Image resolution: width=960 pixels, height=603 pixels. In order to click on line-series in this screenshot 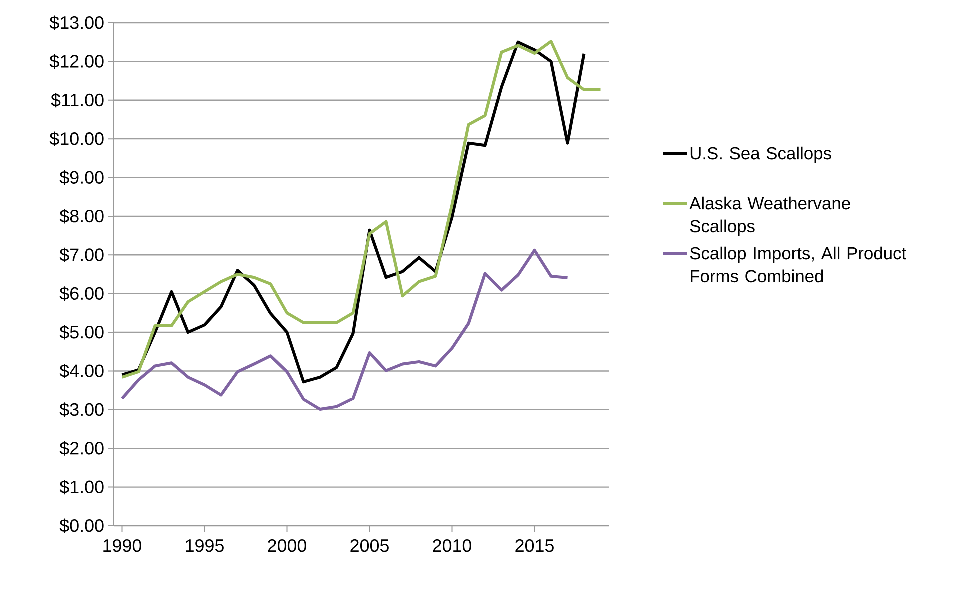, I will do `click(345, 330)`.